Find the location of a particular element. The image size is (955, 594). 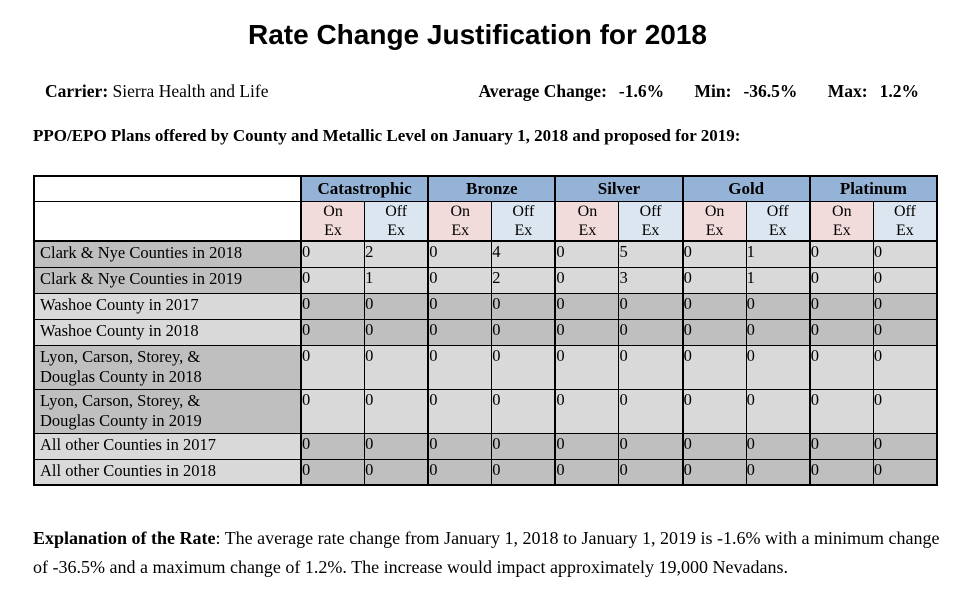

carrier-label: Carrier: is located at coordinates (77, 91).